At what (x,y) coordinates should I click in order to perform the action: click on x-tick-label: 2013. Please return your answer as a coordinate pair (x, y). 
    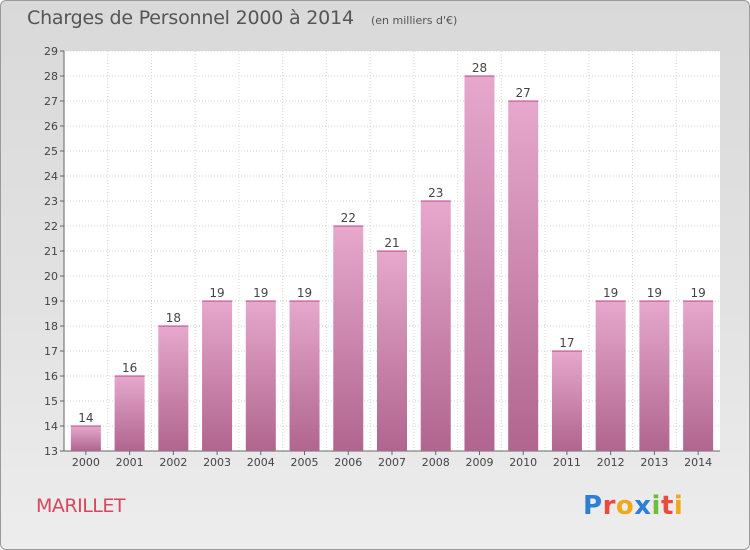
    Looking at the image, I should click on (654, 462).